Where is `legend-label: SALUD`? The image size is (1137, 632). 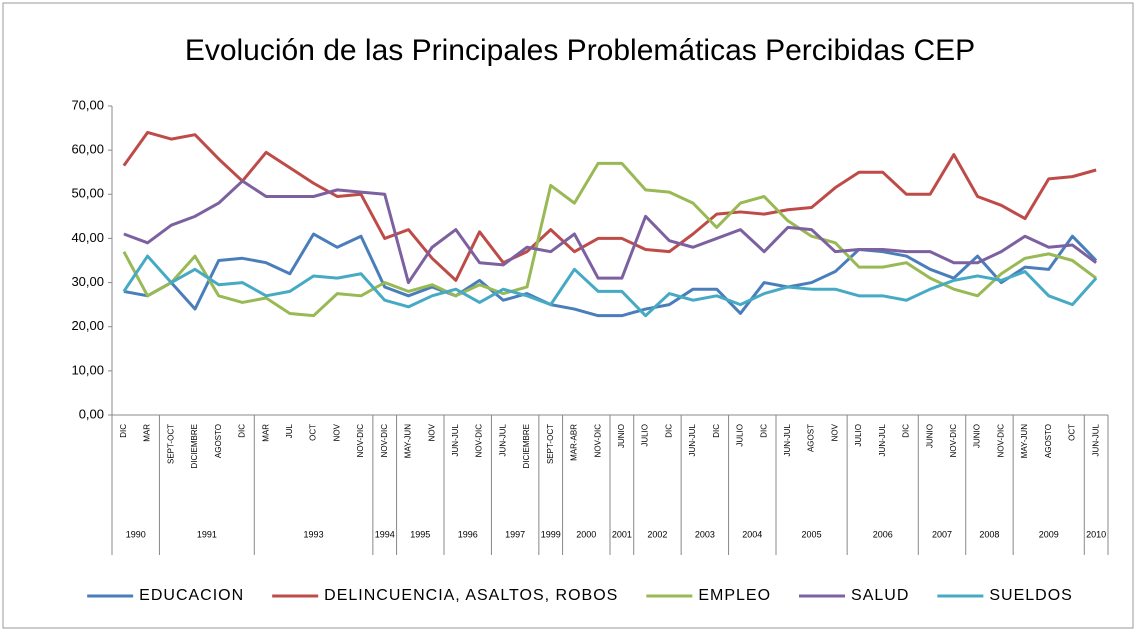
legend-label: SALUD is located at coordinates (880, 595).